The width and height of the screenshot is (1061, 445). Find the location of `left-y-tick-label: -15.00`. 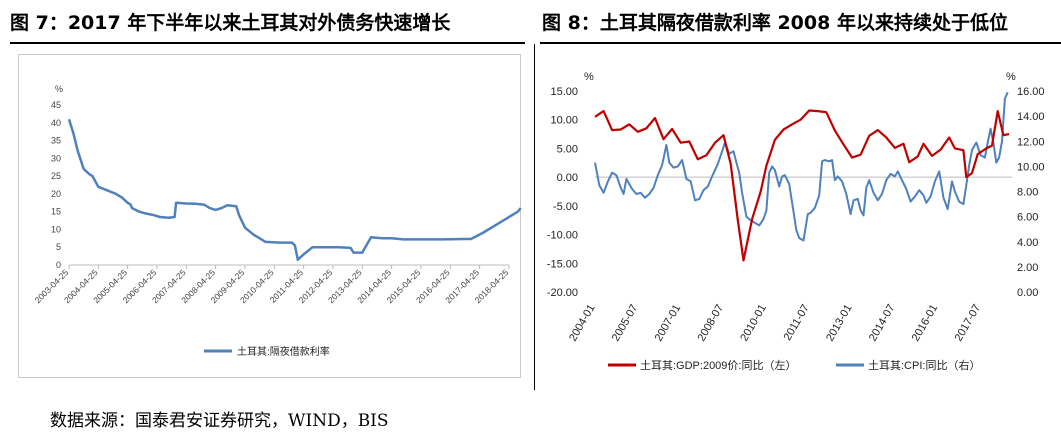

left-y-tick-label: -15.00 is located at coordinates (562, 264).